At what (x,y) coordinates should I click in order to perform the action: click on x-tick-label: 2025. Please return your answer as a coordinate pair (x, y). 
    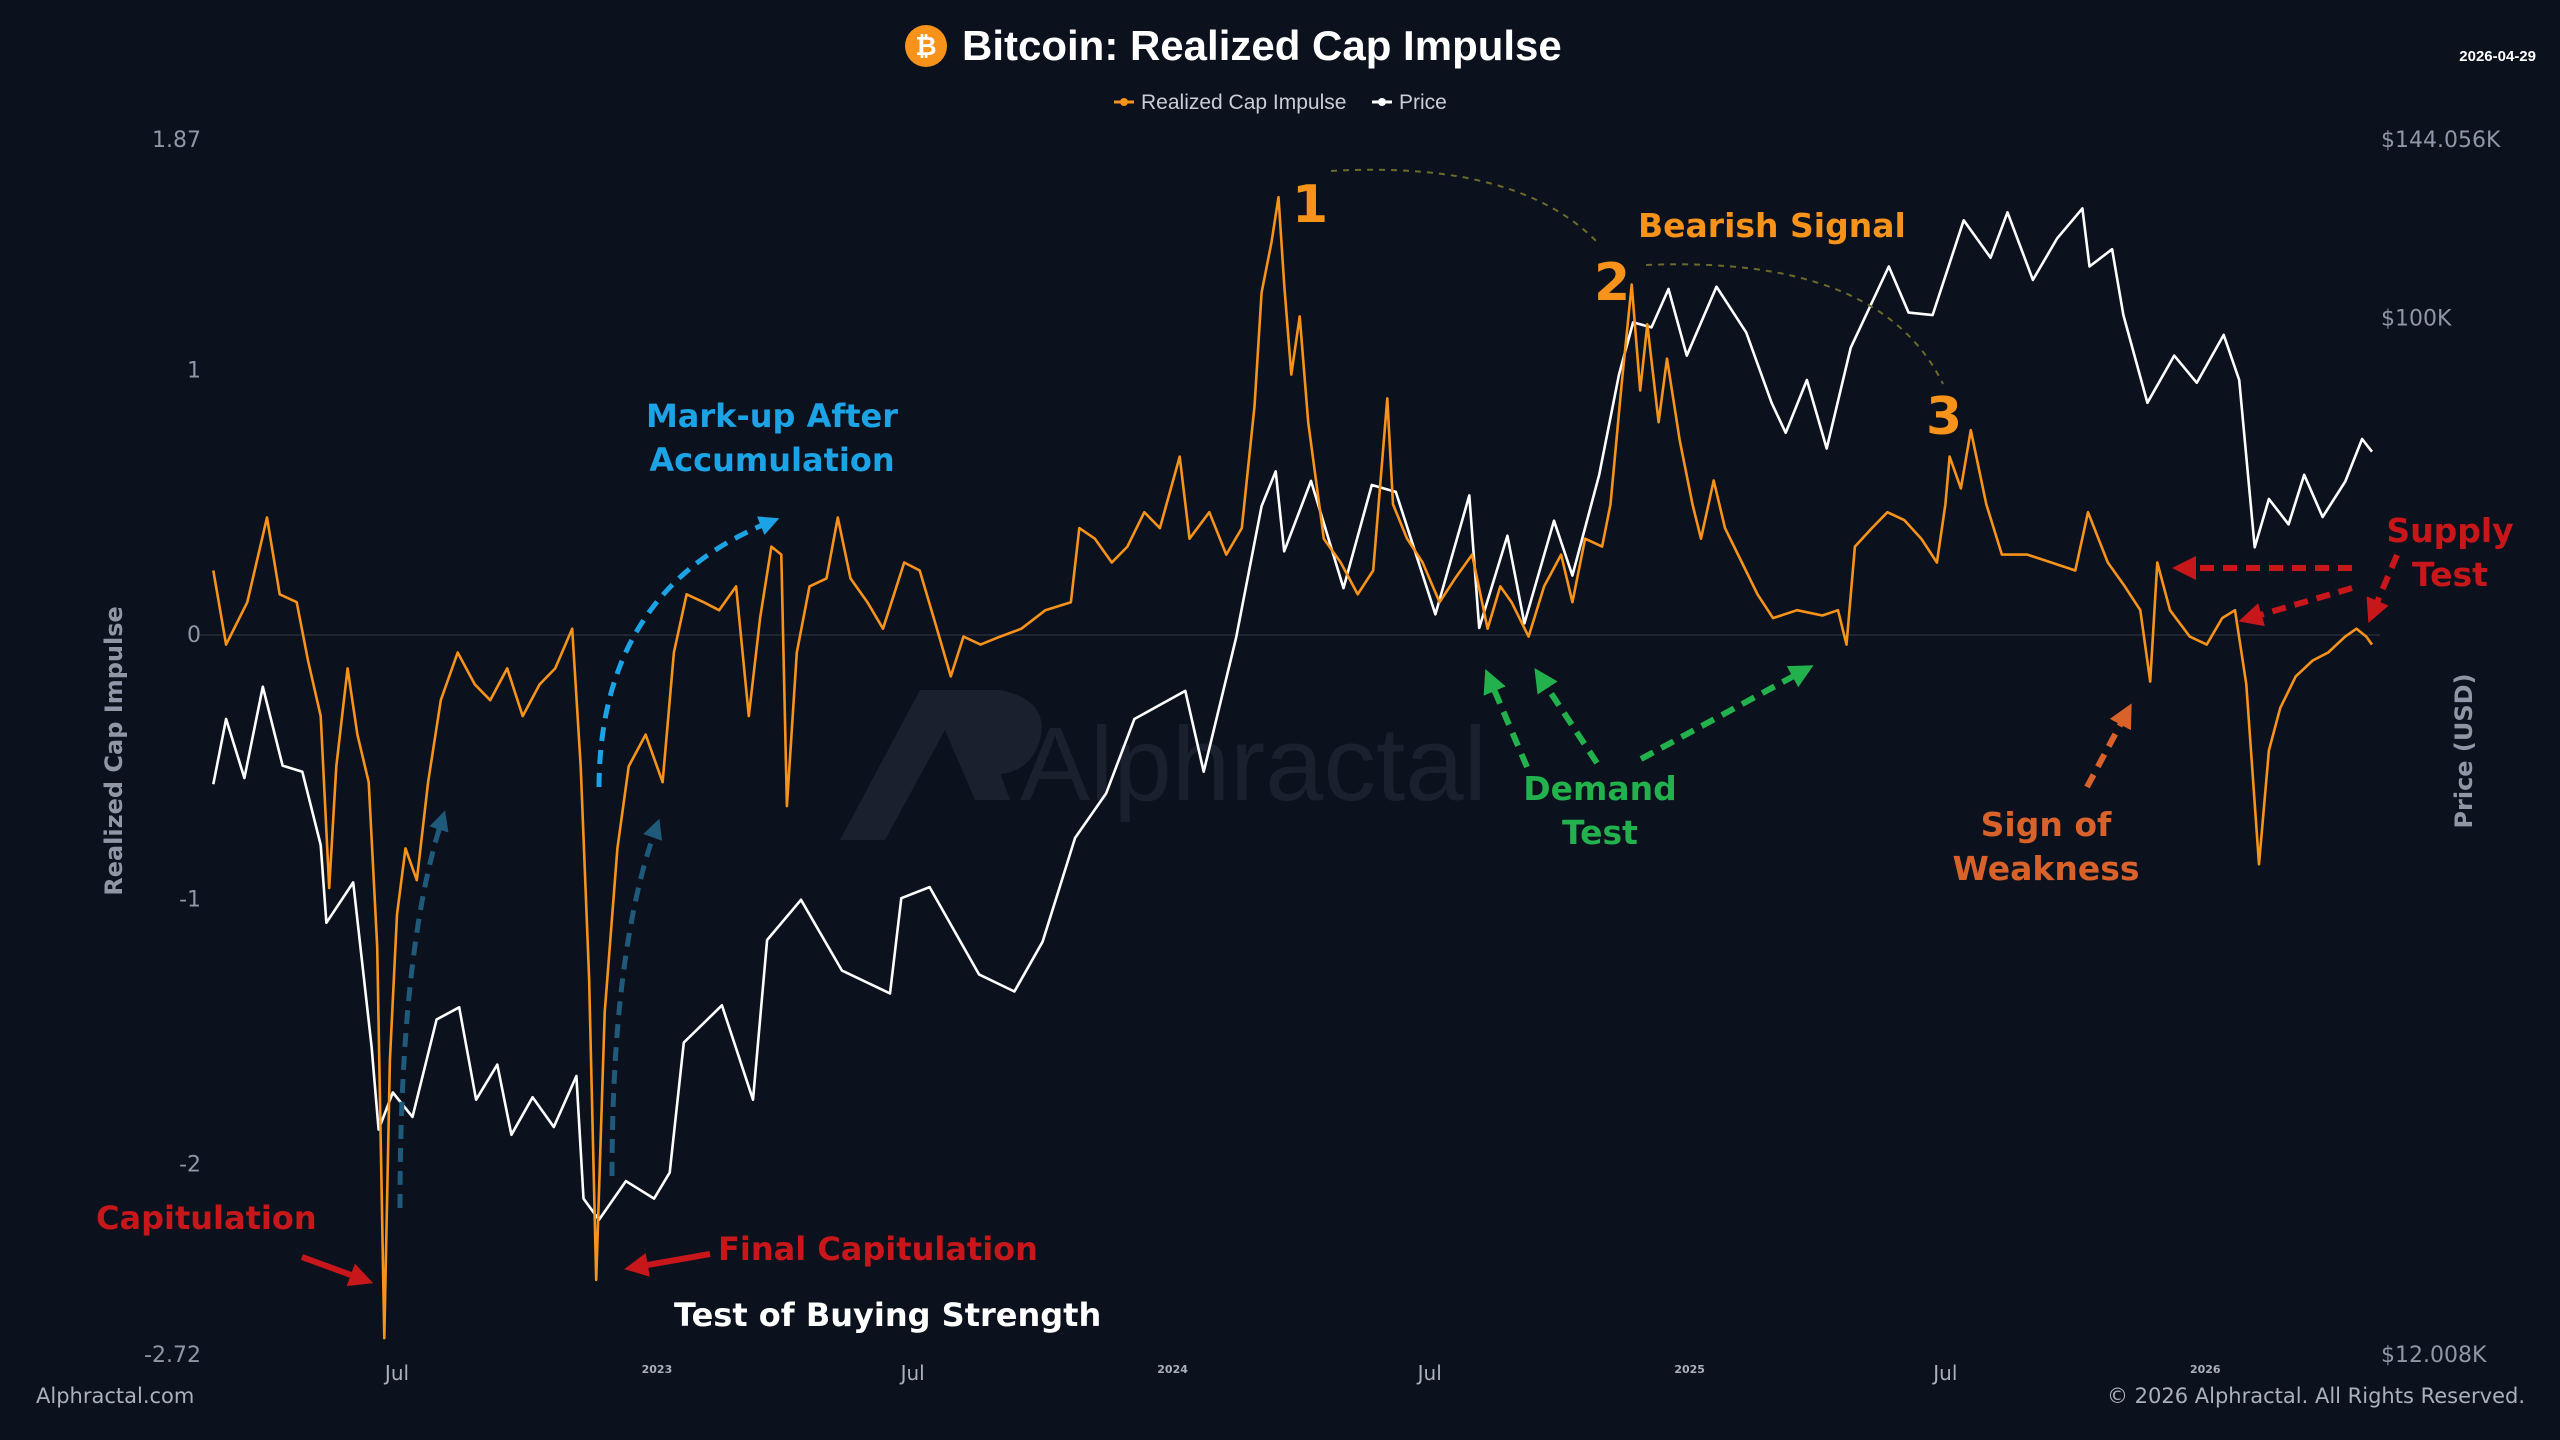
    Looking at the image, I should click on (1689, 1369).